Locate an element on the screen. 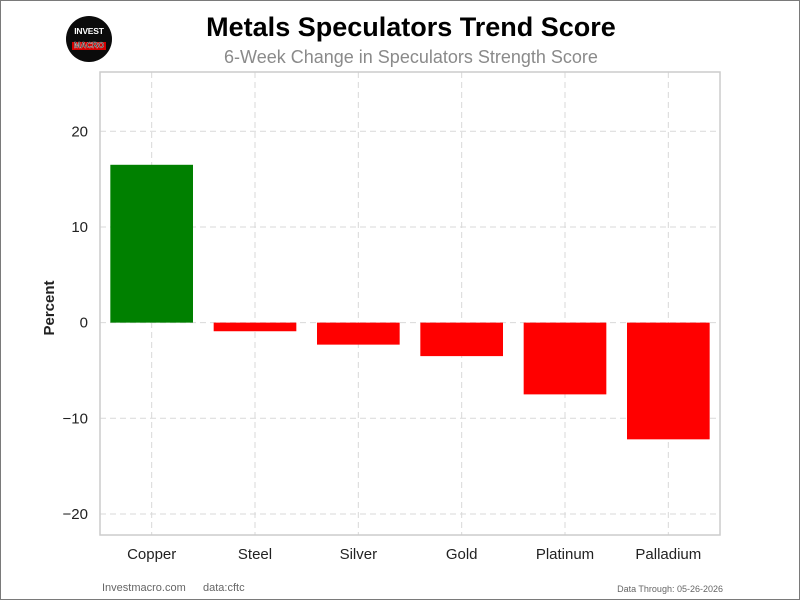 Image resolution: width=800 pixels, height=600 pixels. chart-title: Metals Speculators Trend Score is located at coordinates (411, 27).